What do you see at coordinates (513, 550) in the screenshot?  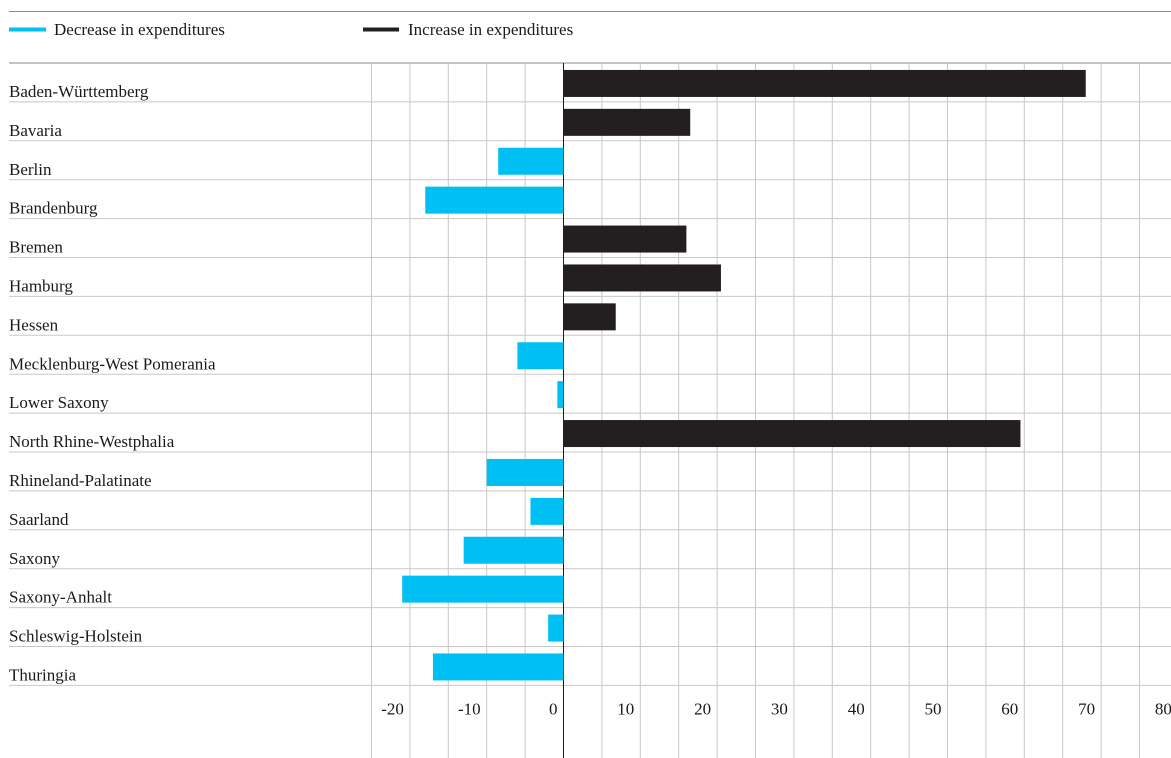 I see `bar-saxony` at bounding box center [513, 550].